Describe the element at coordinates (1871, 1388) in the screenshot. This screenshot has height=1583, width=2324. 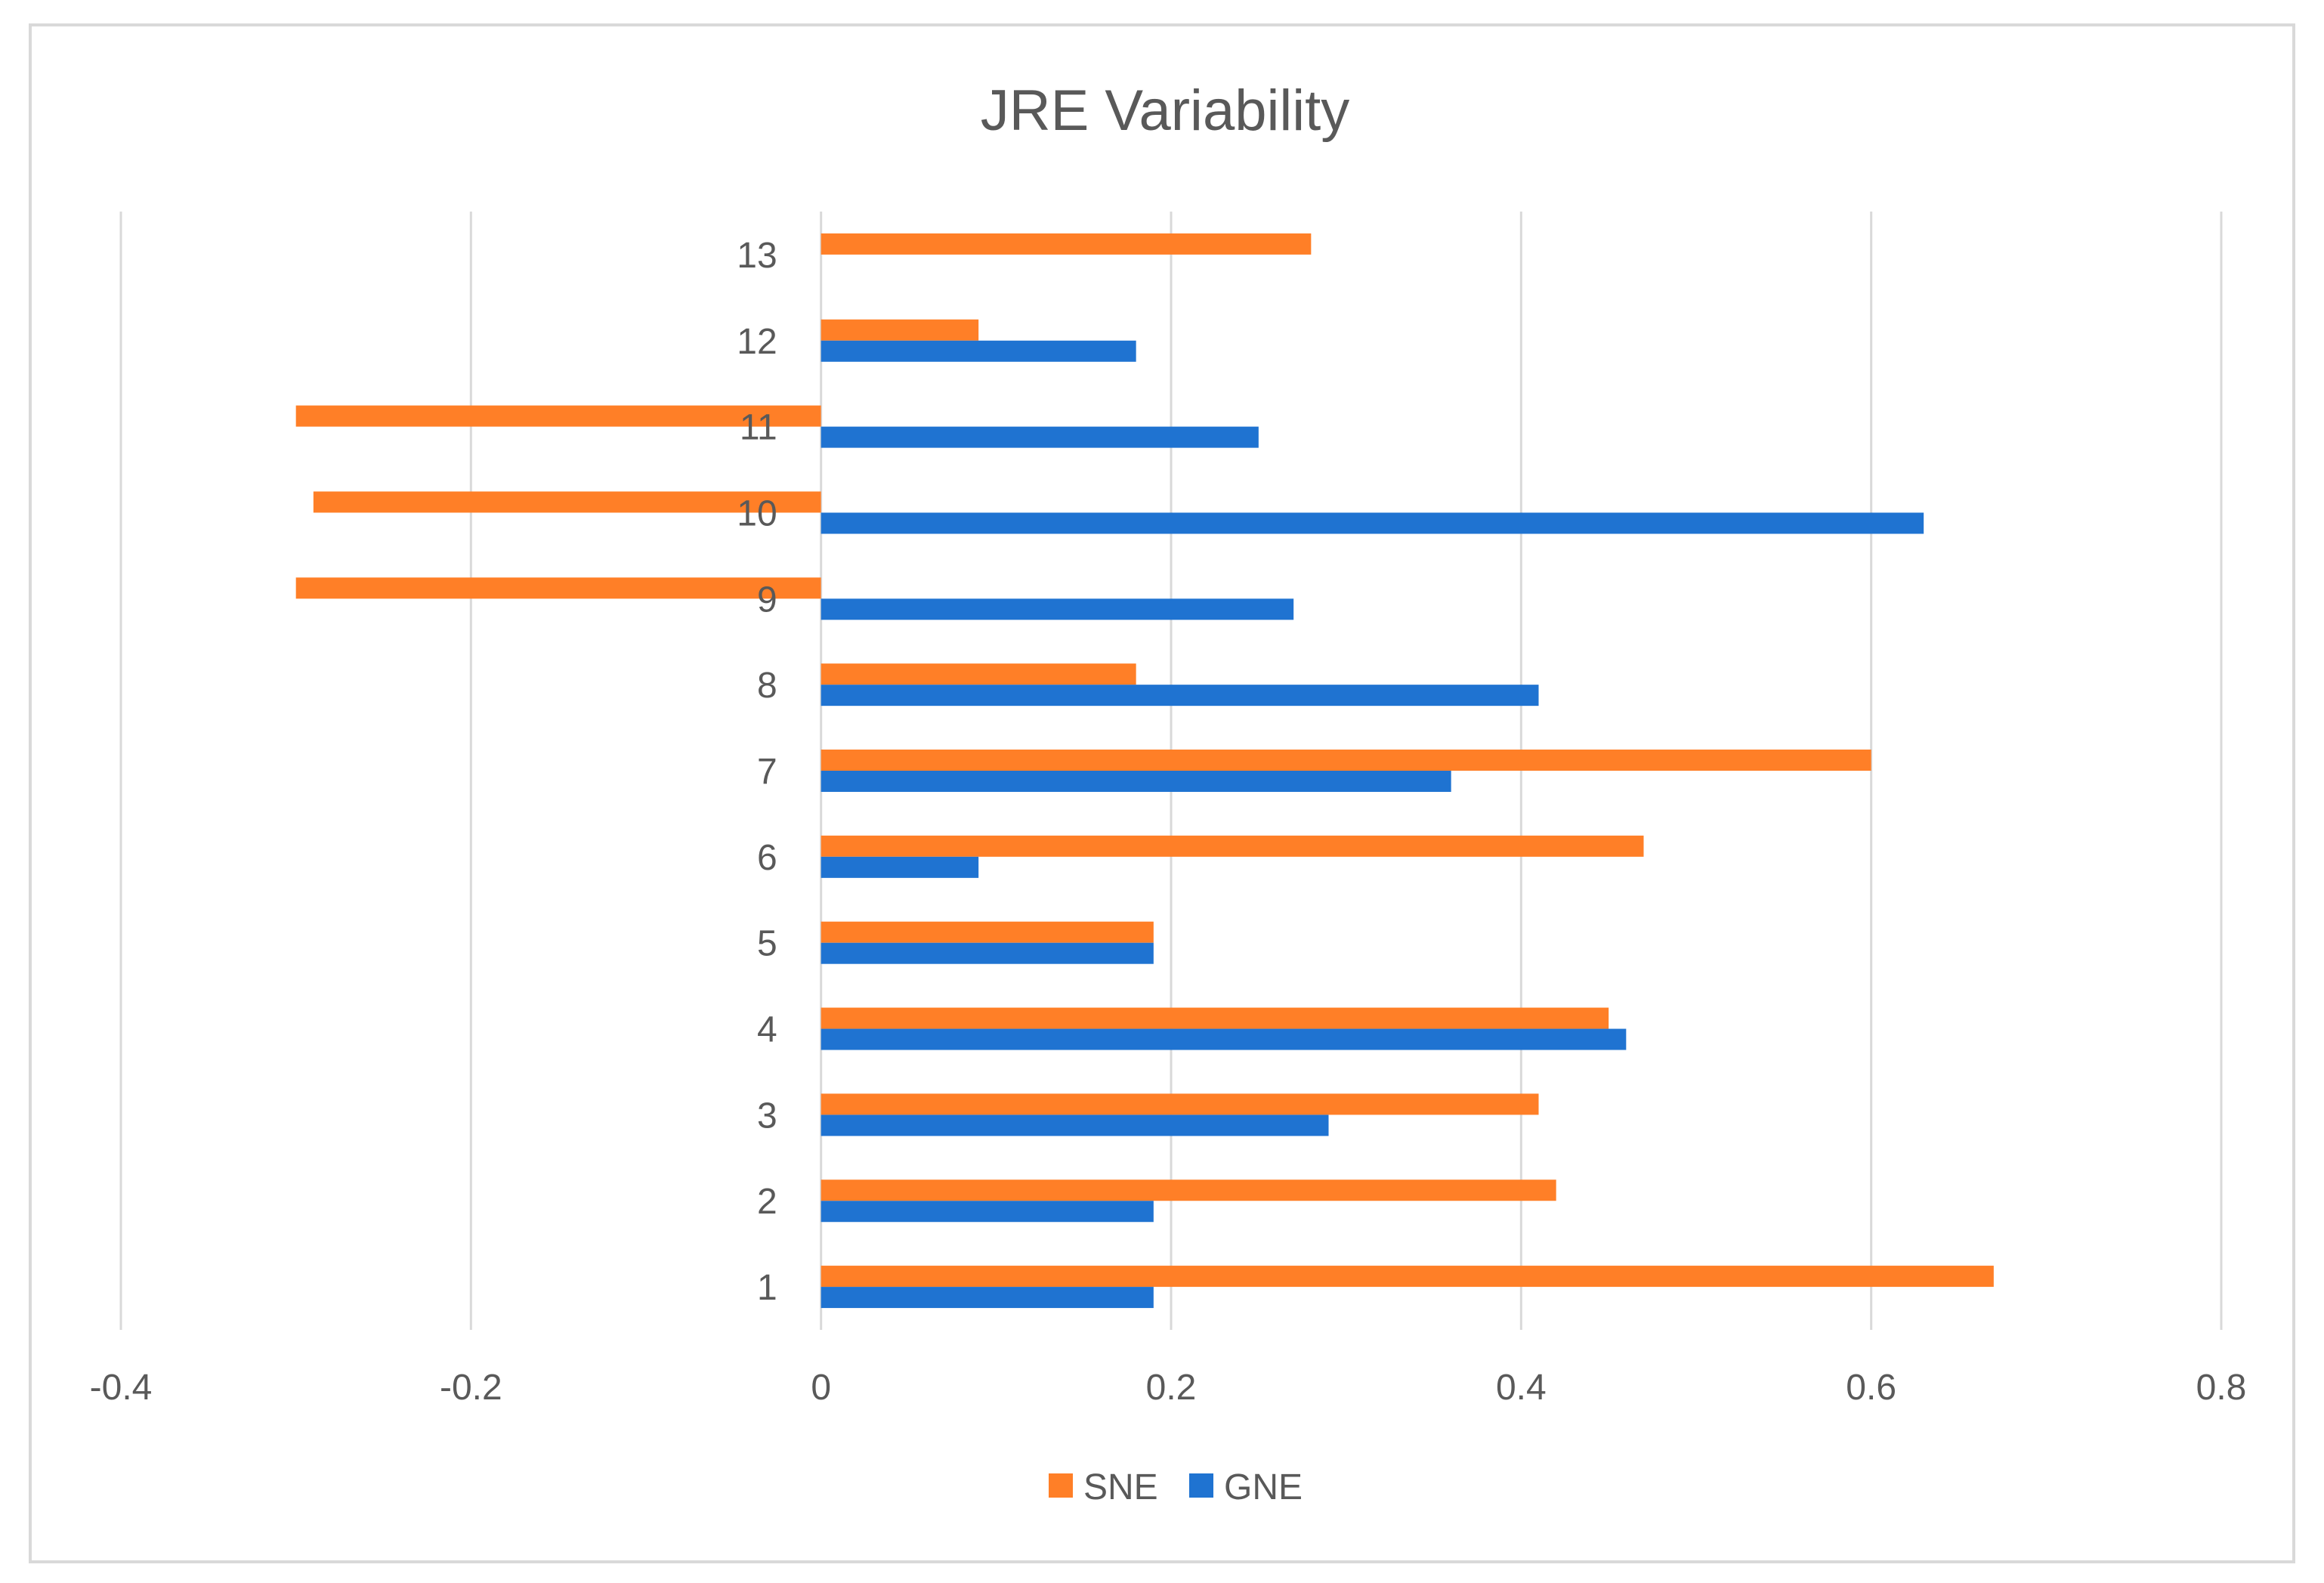
I see `x-tick-label-5: 0.6` at that location.